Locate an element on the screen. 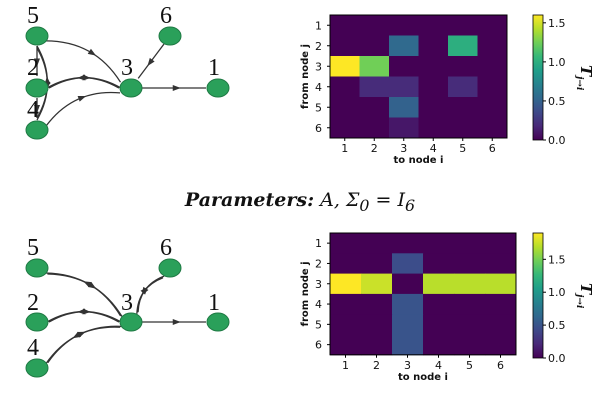  heatmap-frame is located at coordinates (423, 294).